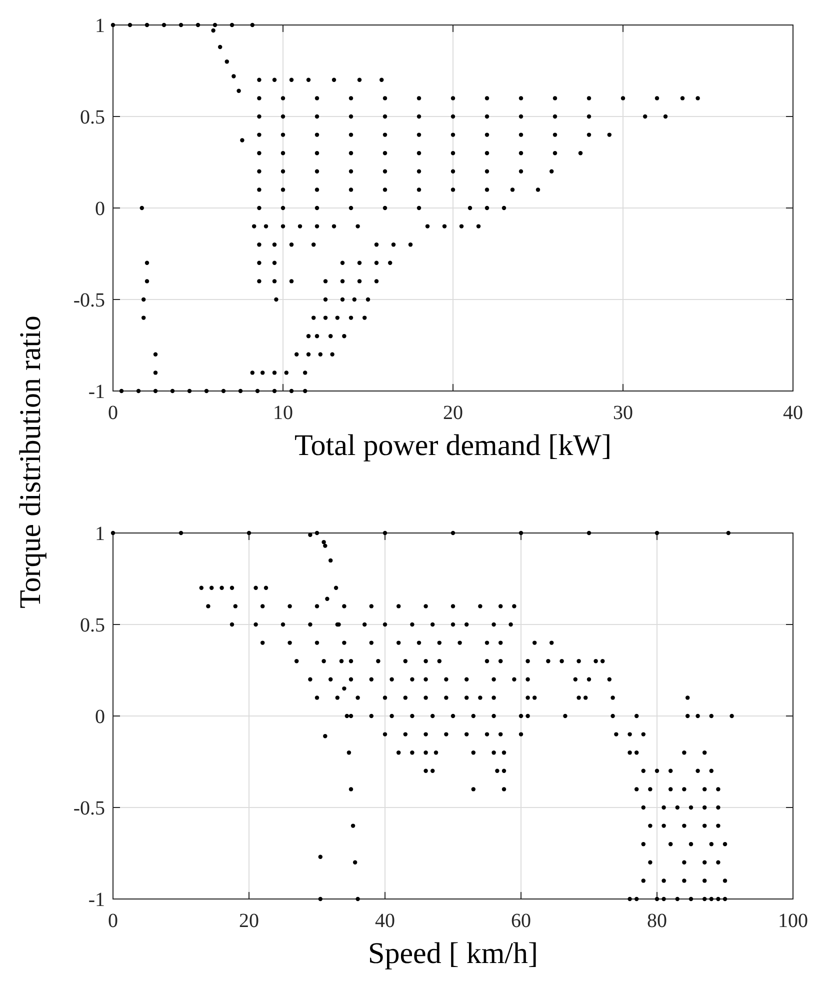 This screenshot has width=824, height=986. I want to click on x-axis-title: Total power demand [kW], so click(453, 445).